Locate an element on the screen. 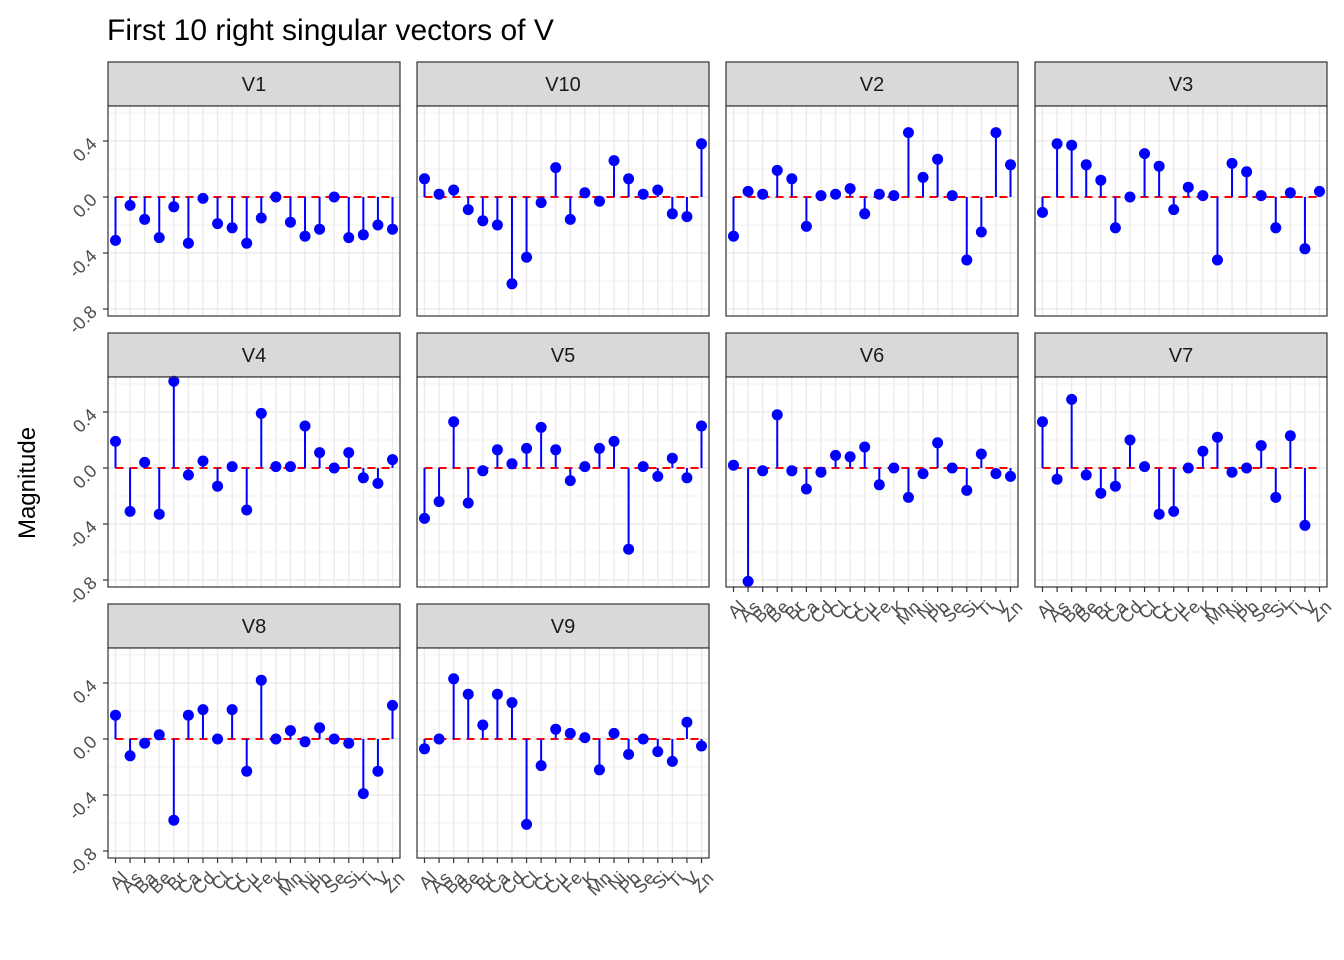 The image size is (1344, 960). facet-panel-v5: V5 is located at coordinates (563, 460).